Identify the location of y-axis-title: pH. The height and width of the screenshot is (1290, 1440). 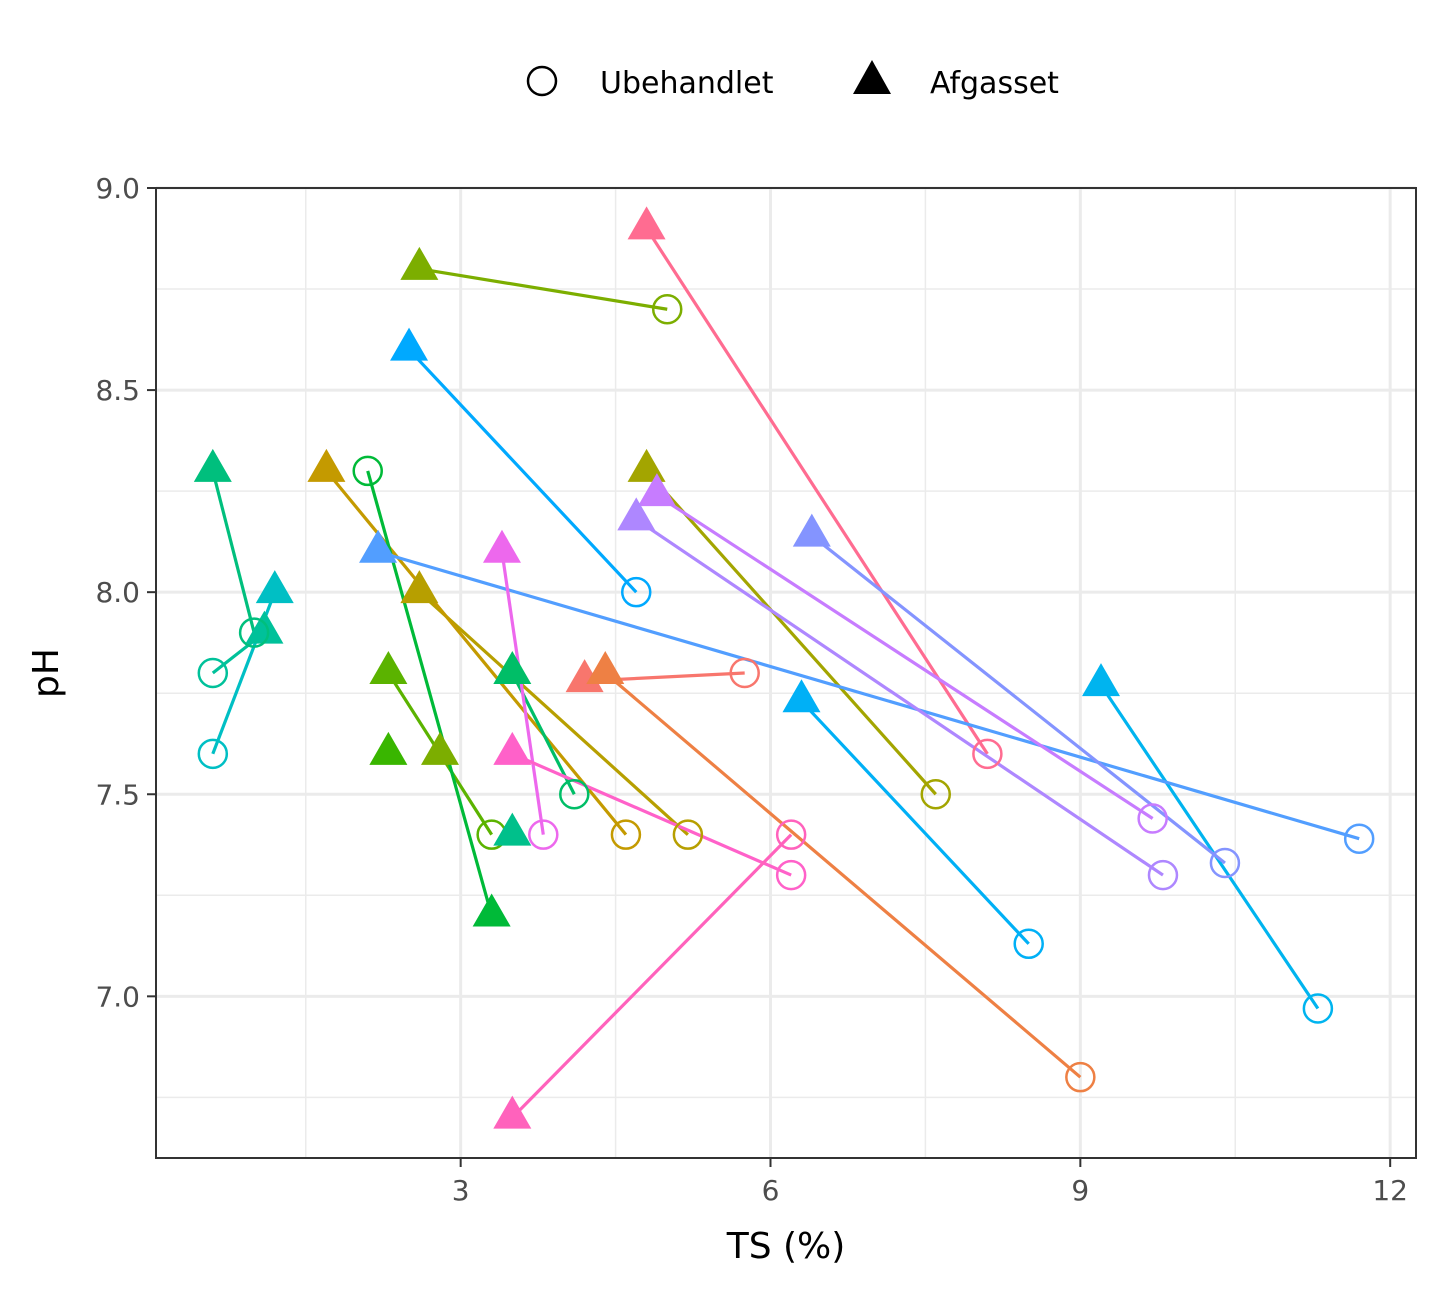
(46, 673).